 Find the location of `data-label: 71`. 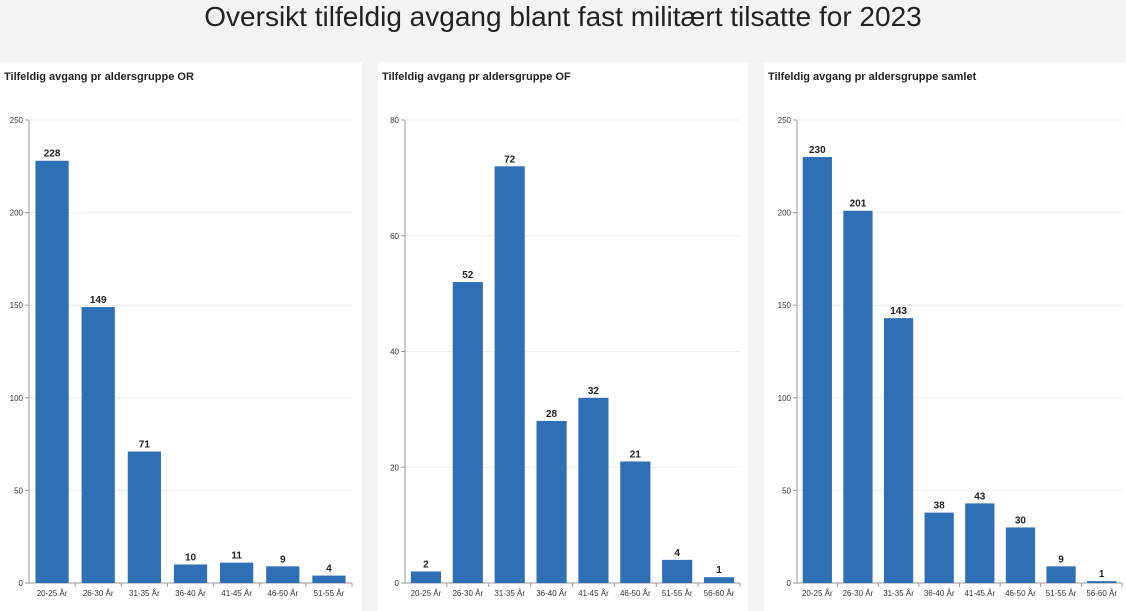

data-label: 71 is located at coordinates (145, 445).